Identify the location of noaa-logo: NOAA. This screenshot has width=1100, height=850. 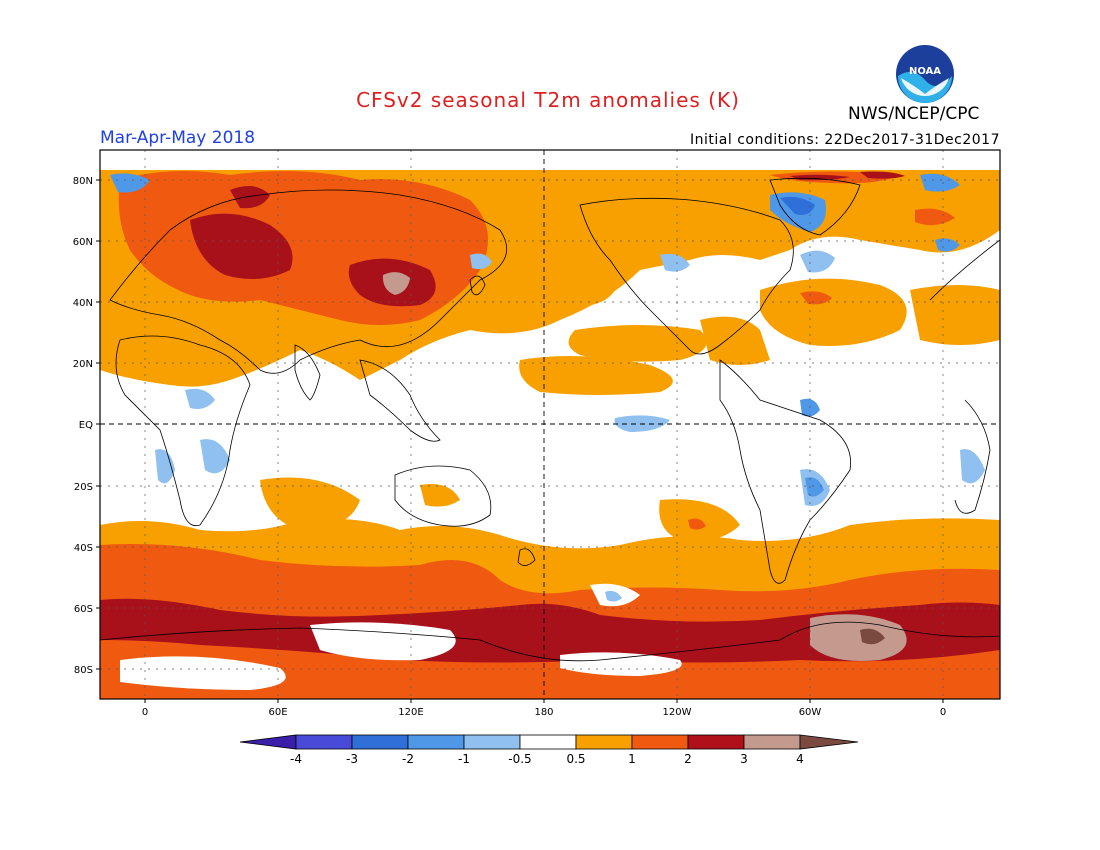
(925, 74).